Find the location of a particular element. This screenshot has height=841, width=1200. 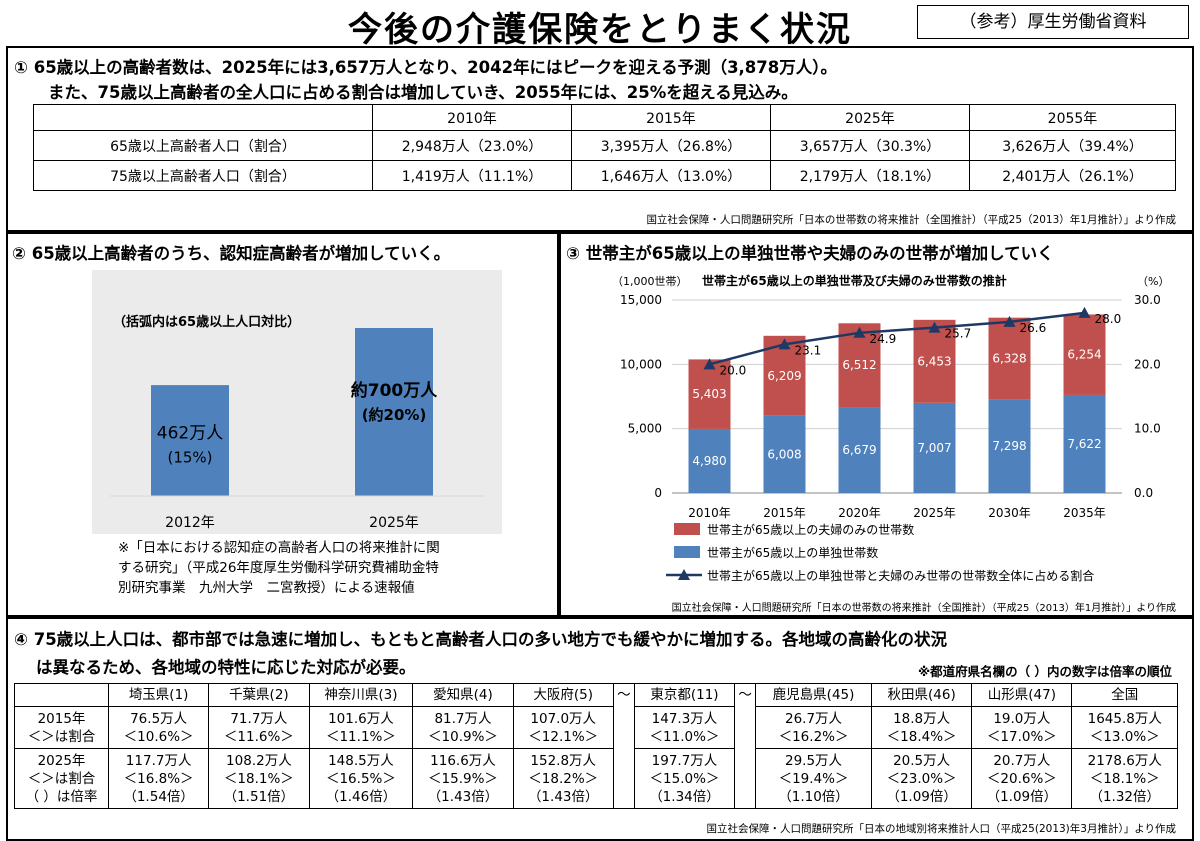

cell-line: 148.5万人 is located at coordinates (361, 760).